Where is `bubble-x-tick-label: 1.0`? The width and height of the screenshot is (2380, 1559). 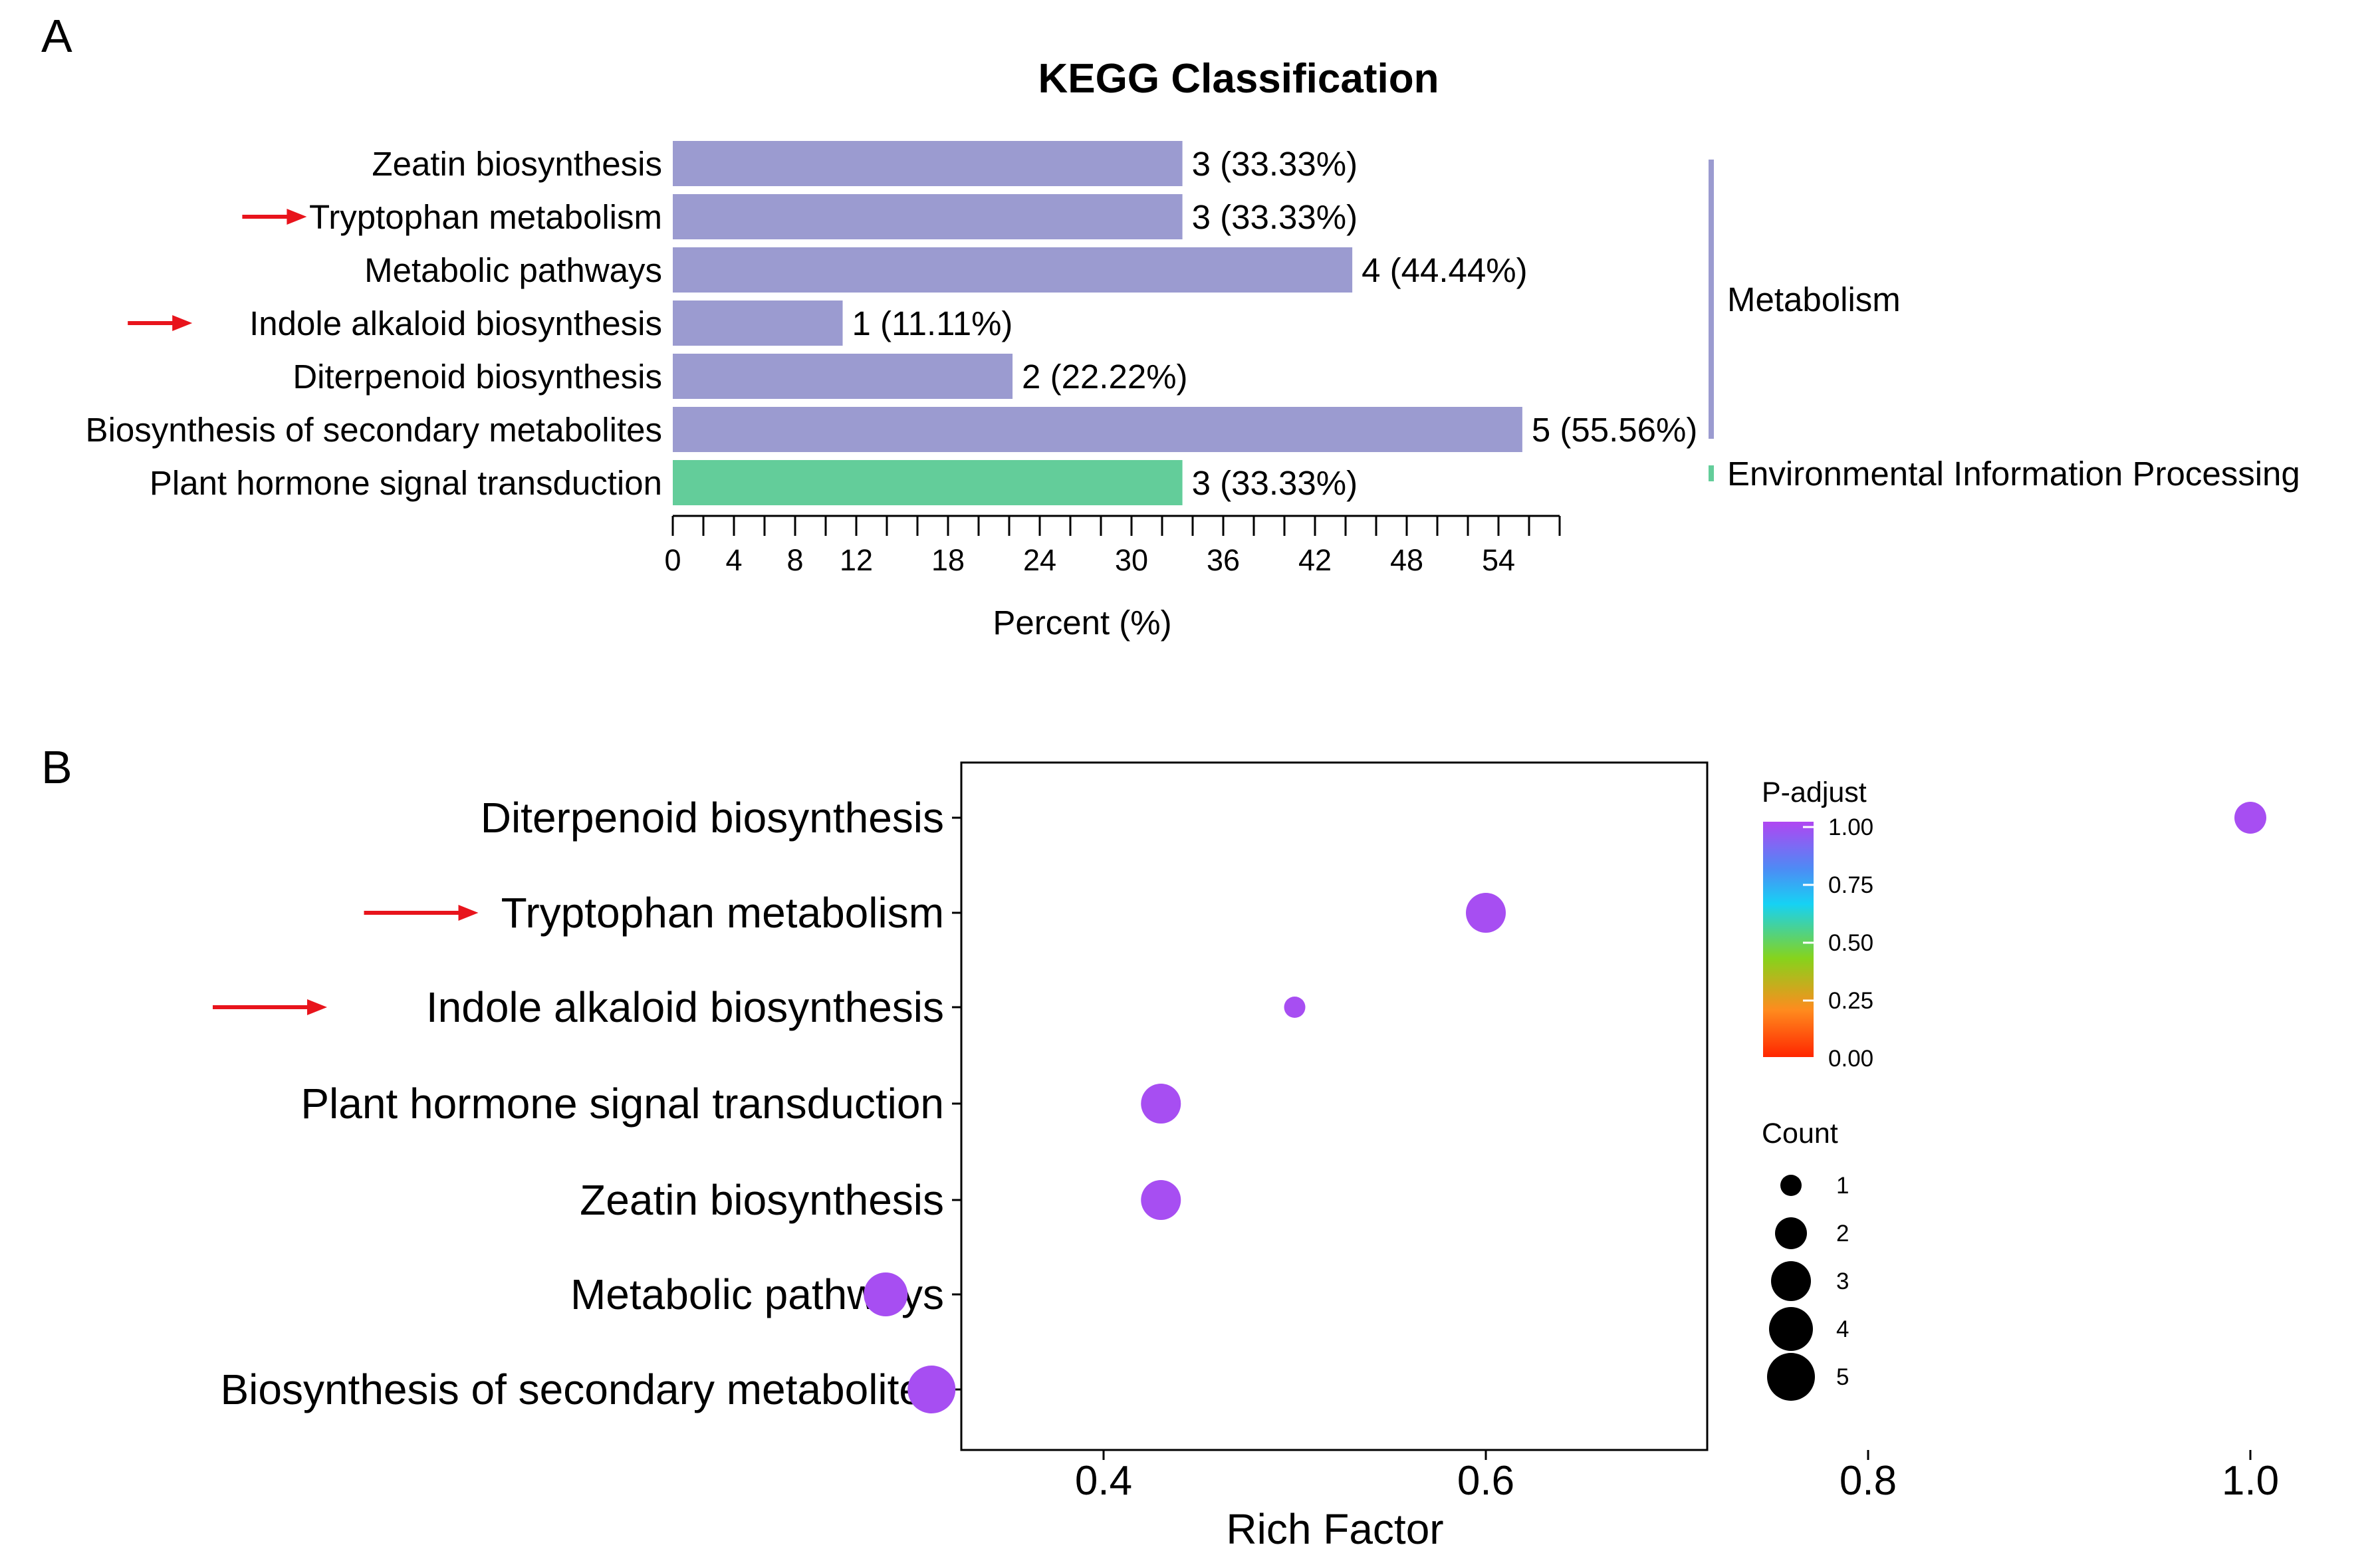 bubble-x-tick-label: 1.0 is located at coordinates (2250, 1481).